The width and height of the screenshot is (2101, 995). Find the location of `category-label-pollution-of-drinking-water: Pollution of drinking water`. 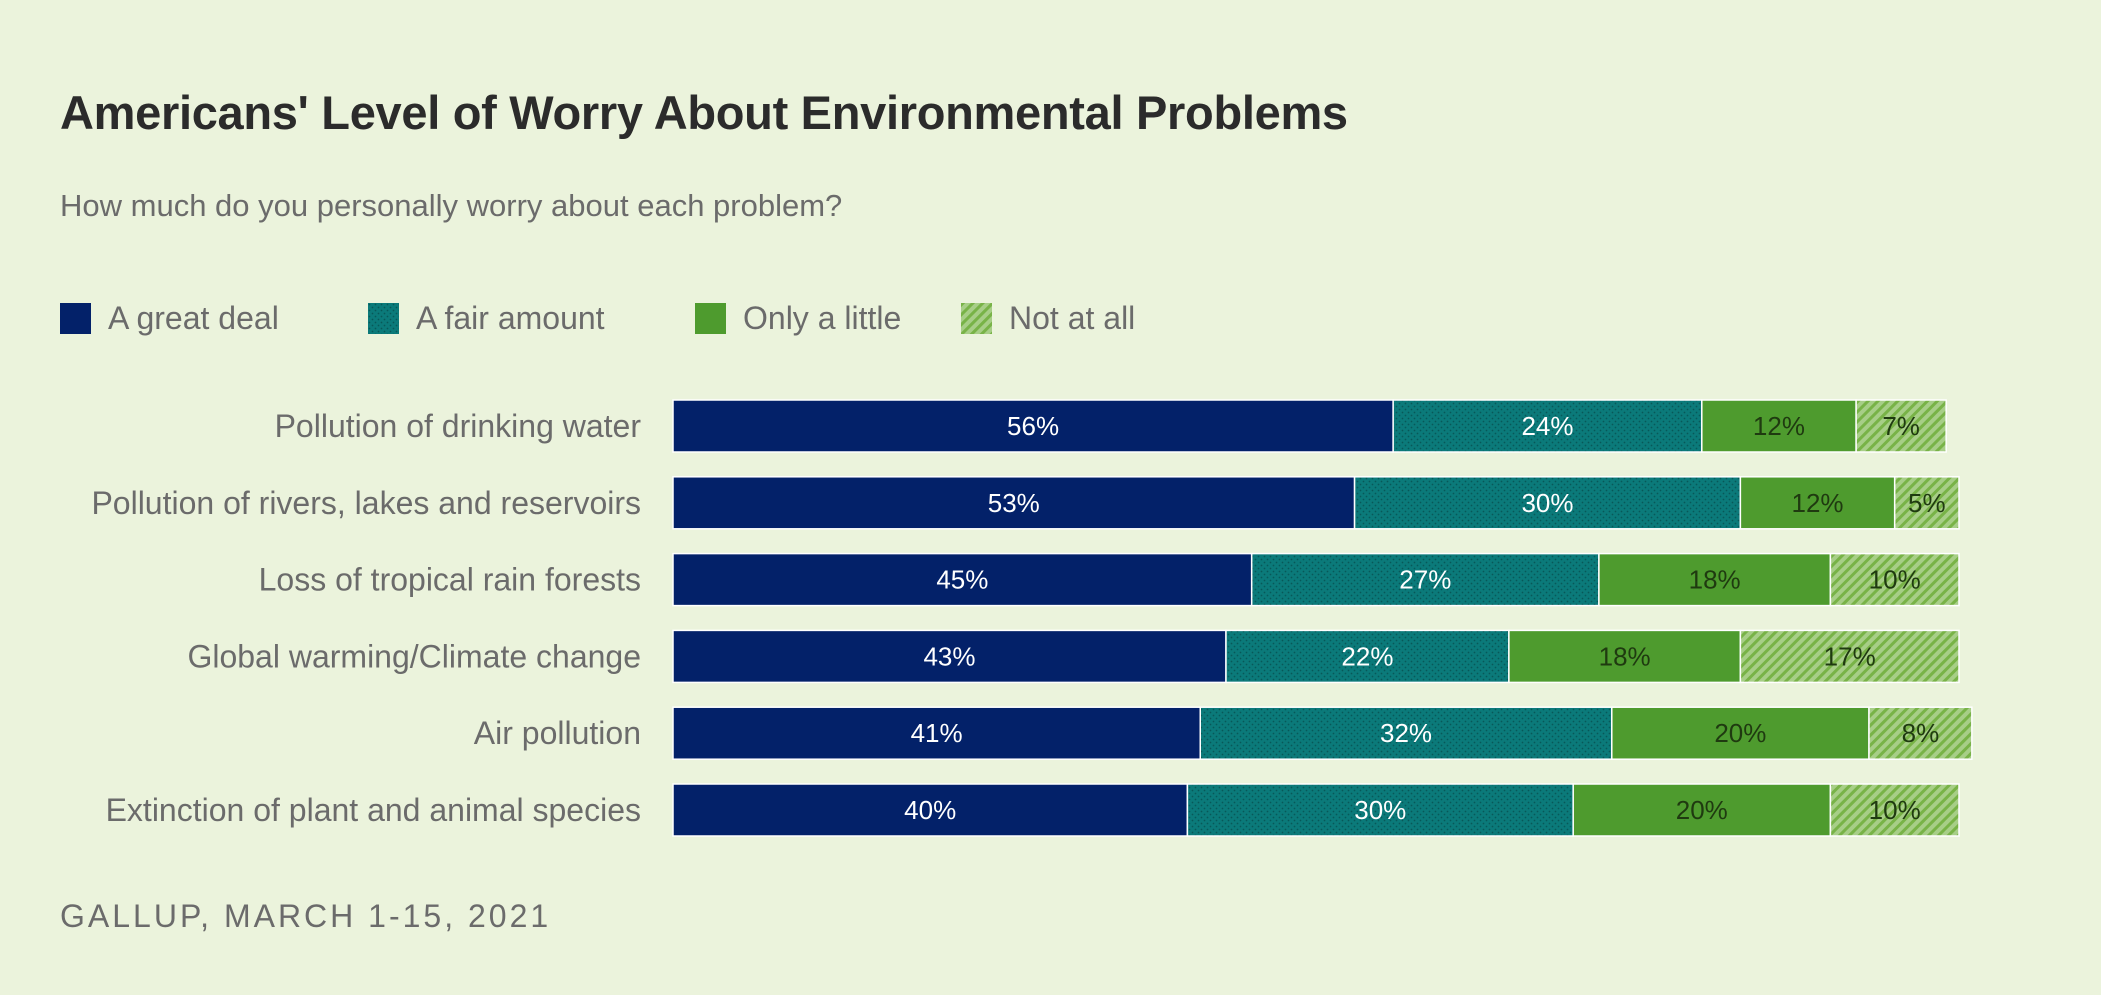

category-label-pollution-of-drinking-water: Pollution of drinking water is located at coordinates (458, 426).